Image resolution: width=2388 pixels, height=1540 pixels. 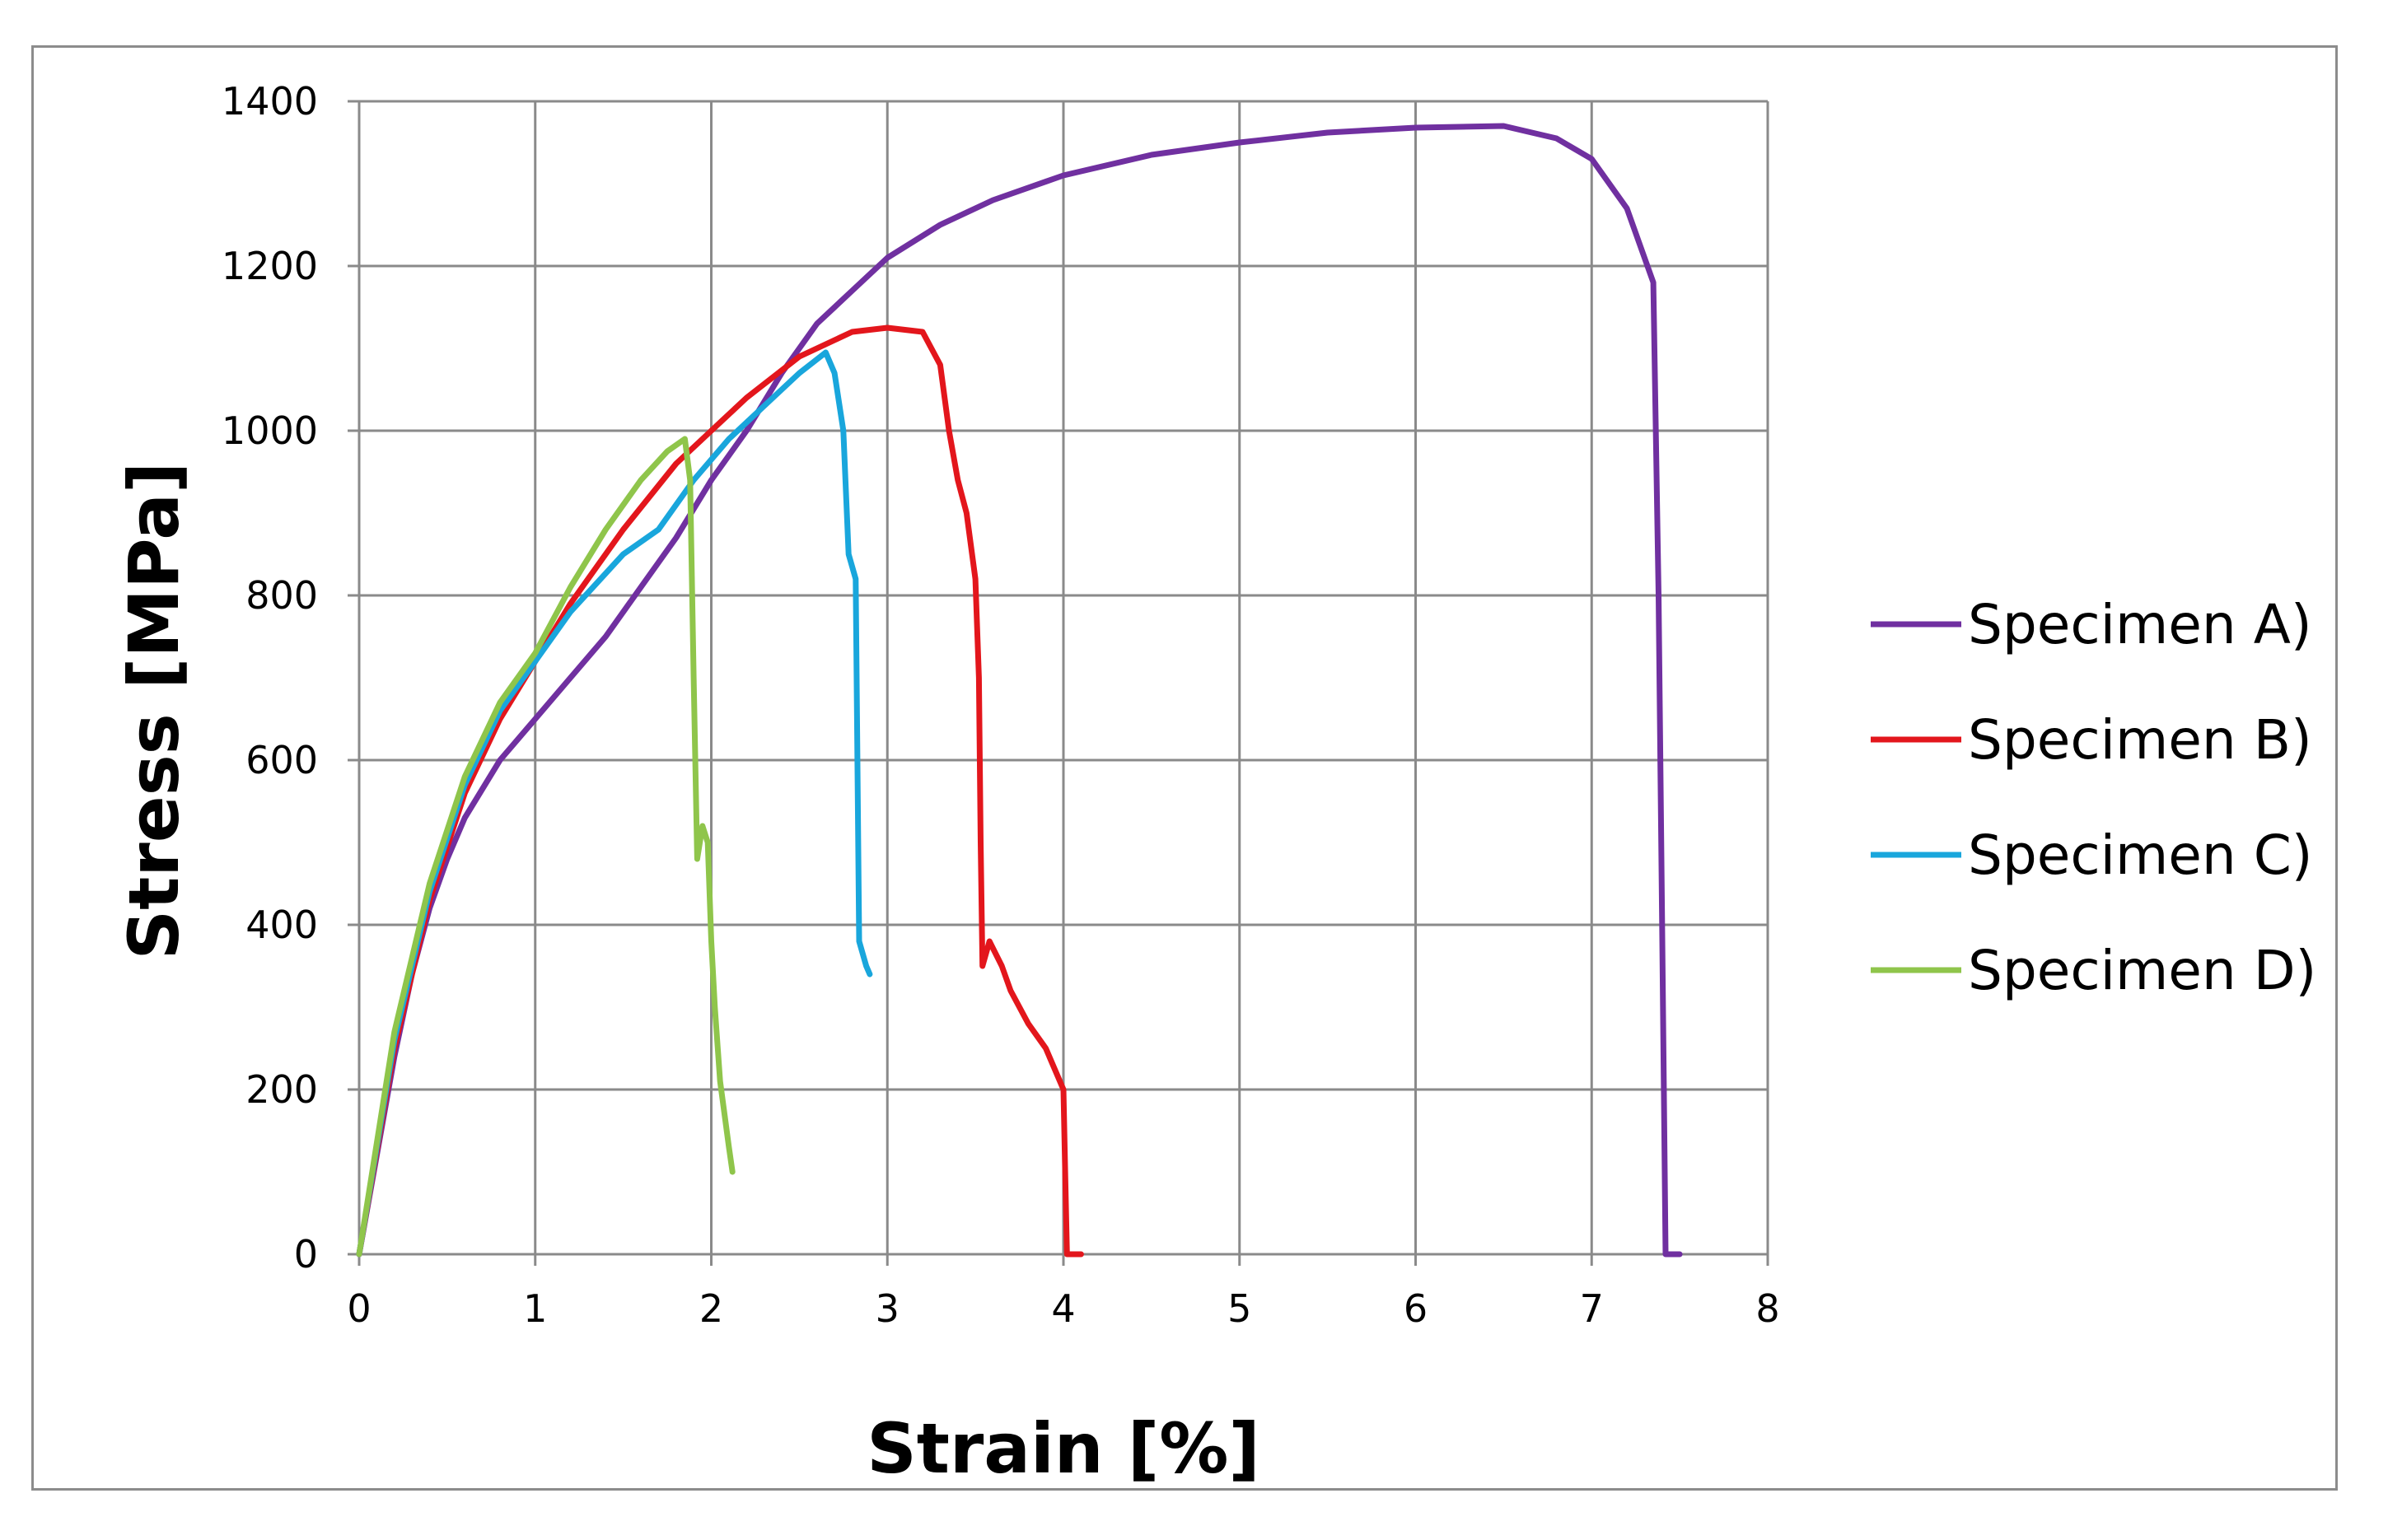 What do you see at coordinates (1767, 1308) in the screenshot?
I see `x-tick-label: 8` at bounding box center [1767, 1308].